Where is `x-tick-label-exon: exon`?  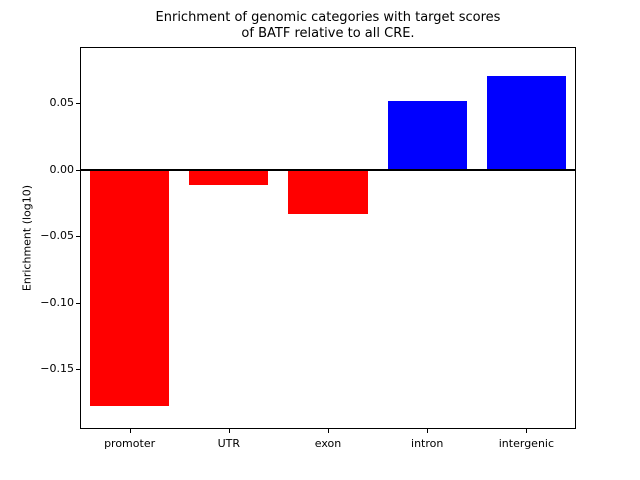
x-tick-label-exon: exon is located at coordinates (328, 443).